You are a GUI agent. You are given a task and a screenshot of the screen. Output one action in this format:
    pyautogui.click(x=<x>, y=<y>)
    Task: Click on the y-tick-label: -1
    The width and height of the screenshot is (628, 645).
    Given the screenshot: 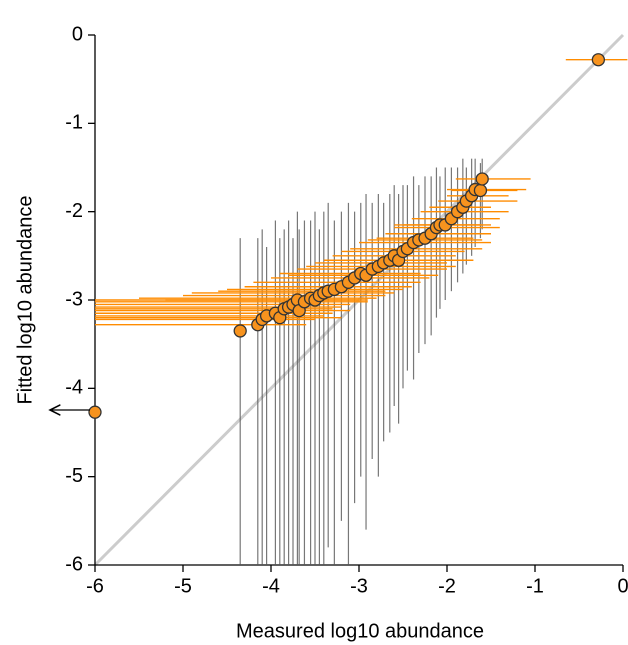 What is the action you would take?
    pyautogui.click(x=74, y=123)
    